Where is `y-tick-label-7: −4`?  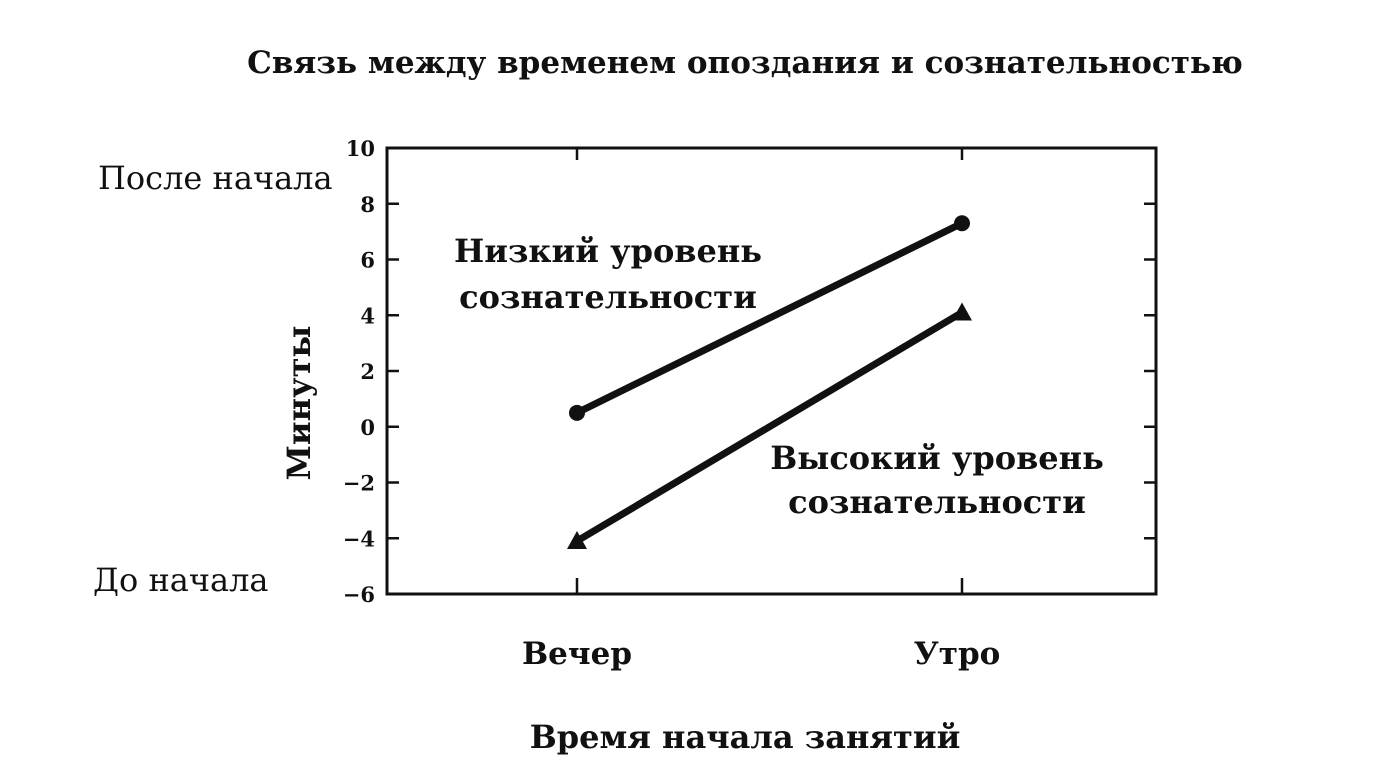 y-tick-label-7: −4 is located at coordinates (359, 538).